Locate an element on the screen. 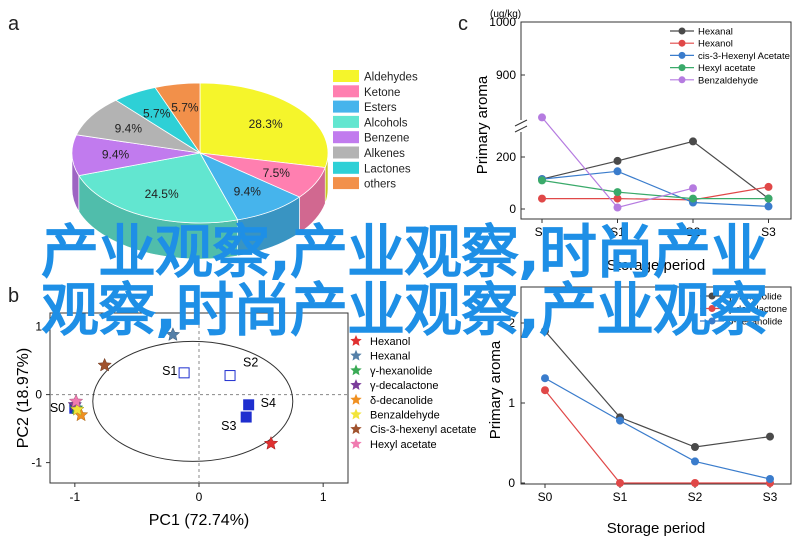  pie-slice-alcohols is located at coordinates (158, 188).